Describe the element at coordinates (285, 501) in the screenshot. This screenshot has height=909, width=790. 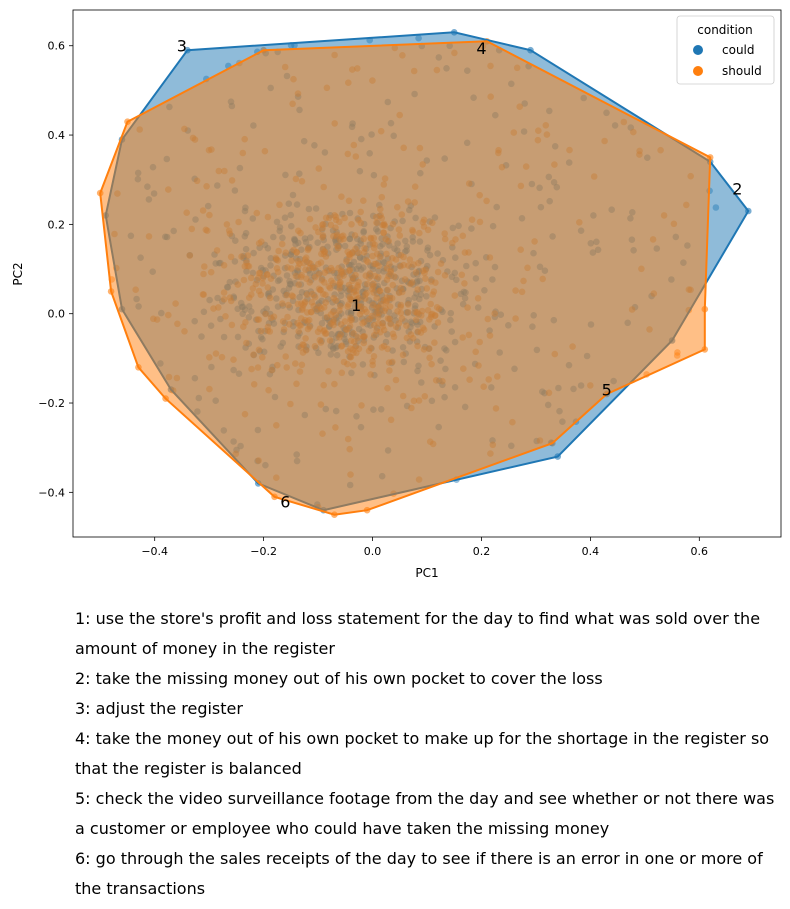
I see `cluster-label-6: 6` at that location.